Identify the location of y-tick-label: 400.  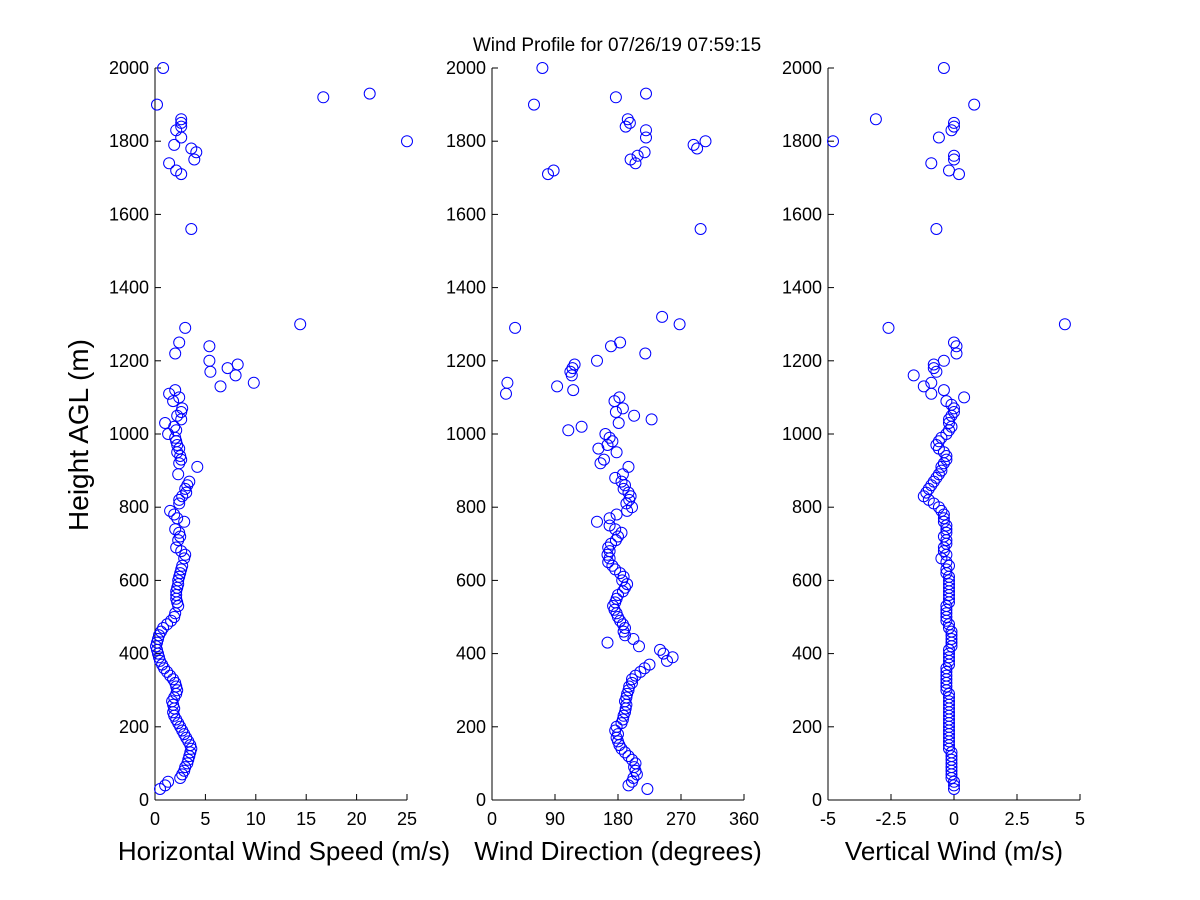
(471, 654).